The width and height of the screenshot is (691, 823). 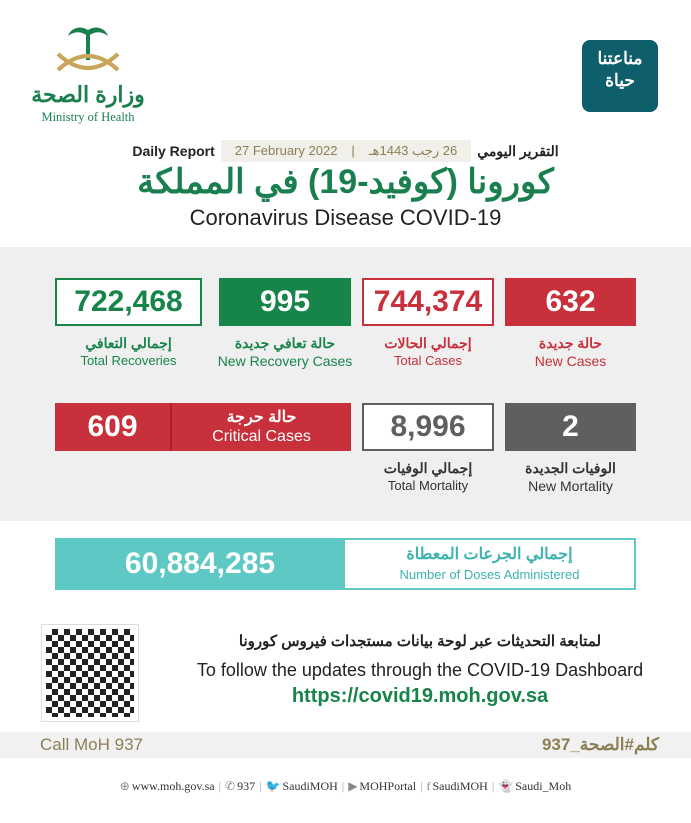 What do you see at coordinates (570, 427) in the screenshot?
I see `new-mortality-value: 2` at bounding box center [570, 427].